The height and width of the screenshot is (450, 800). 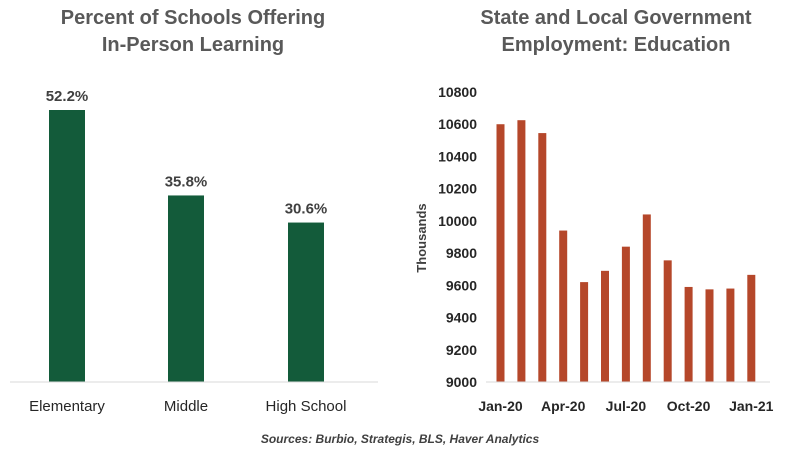 What do you see at coordinates (616, 45) in the screenshot?
I see `employment-chart-title-line2: Employment: Education` at bounding box center [616, 45].